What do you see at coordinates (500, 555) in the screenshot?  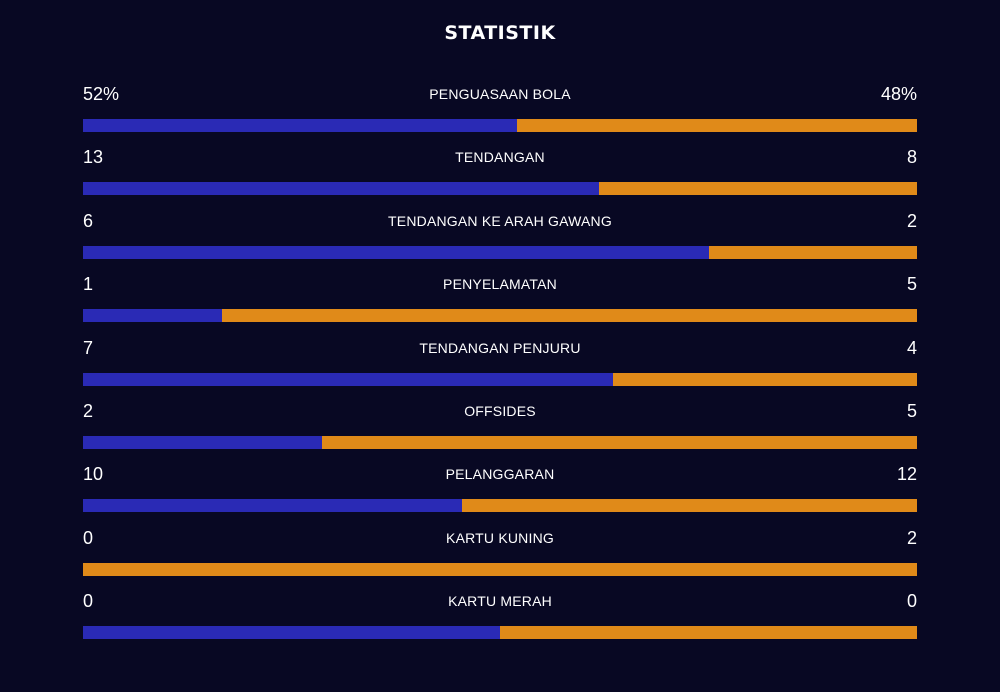 I see `stat-row-yellow-cards: 0 KARTU KUNING 2` at bounding box center [500, 555].